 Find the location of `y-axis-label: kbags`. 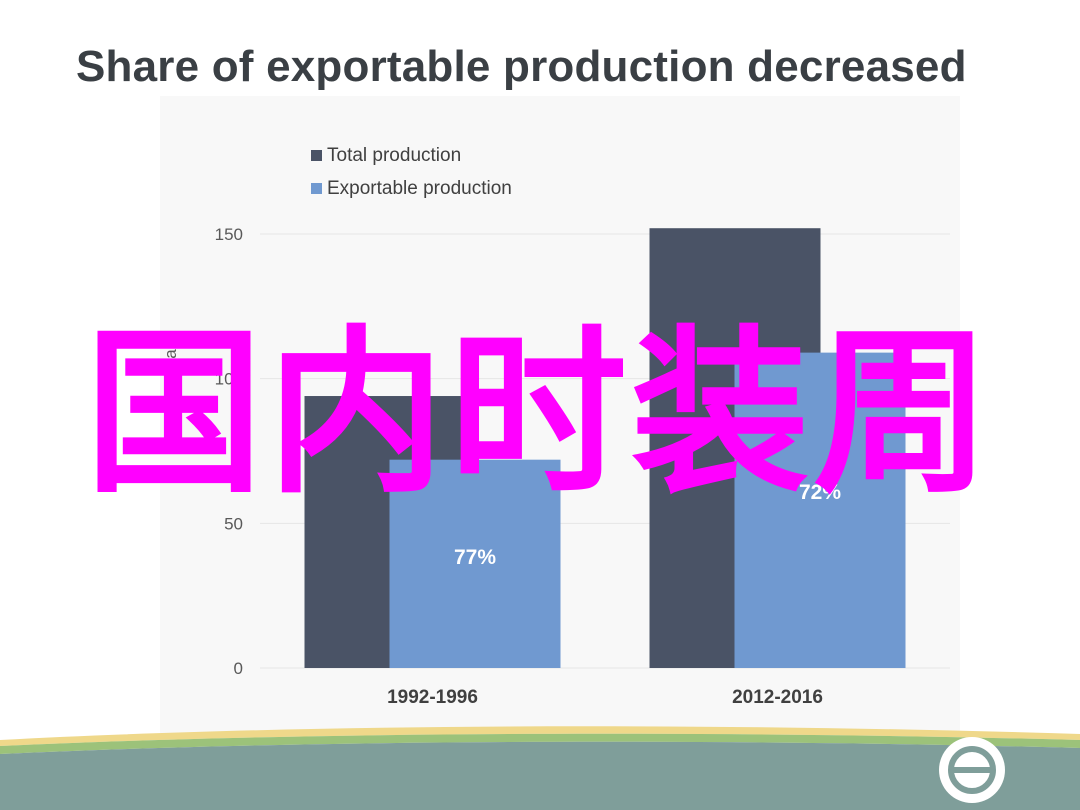

y-axis-label: kbags is located at coordinates (170, 353).